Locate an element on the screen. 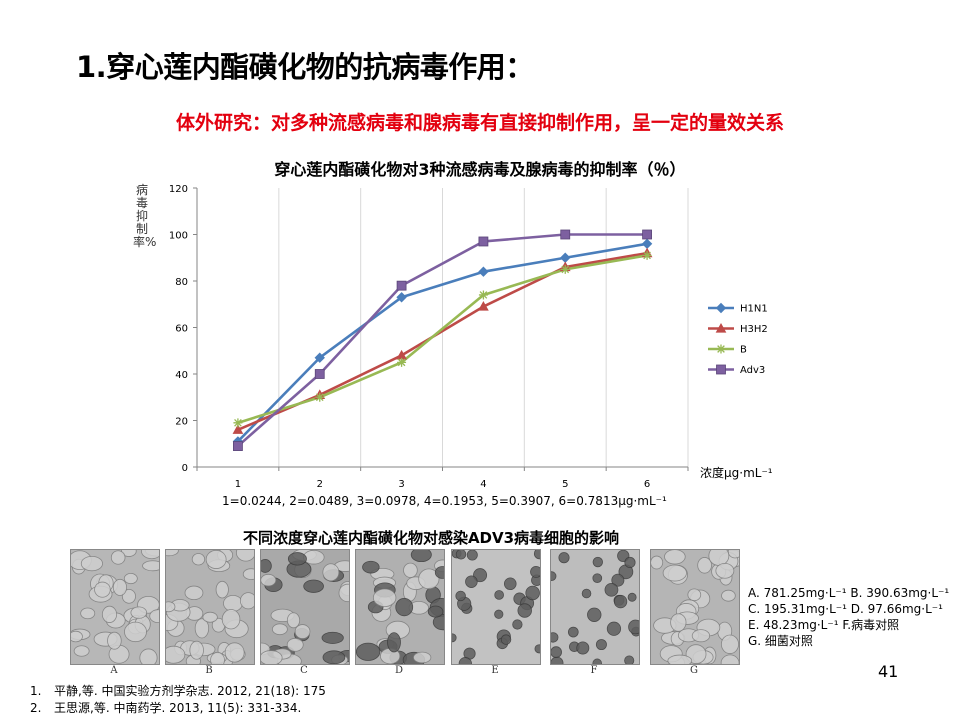 This screenshot has width=960, height=720. data-point-h3h2 is located at coordinates (483, 306).